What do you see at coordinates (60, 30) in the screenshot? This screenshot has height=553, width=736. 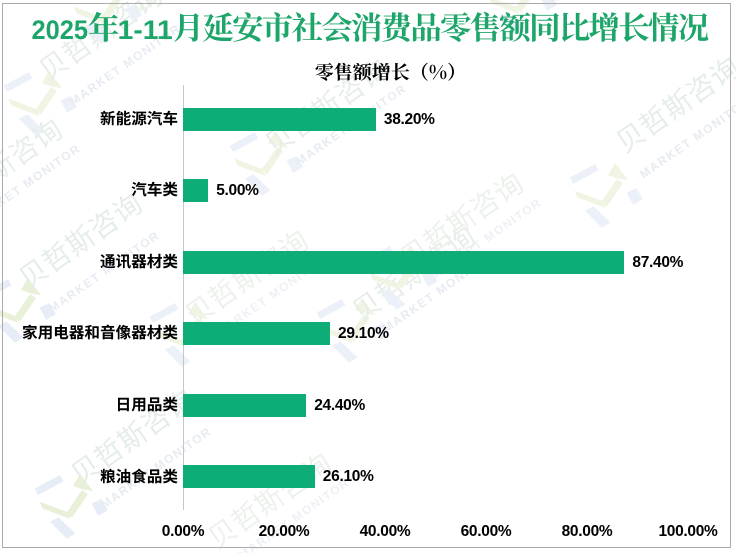 I see `svg-text: 2025` at bounding box center [60, 30].